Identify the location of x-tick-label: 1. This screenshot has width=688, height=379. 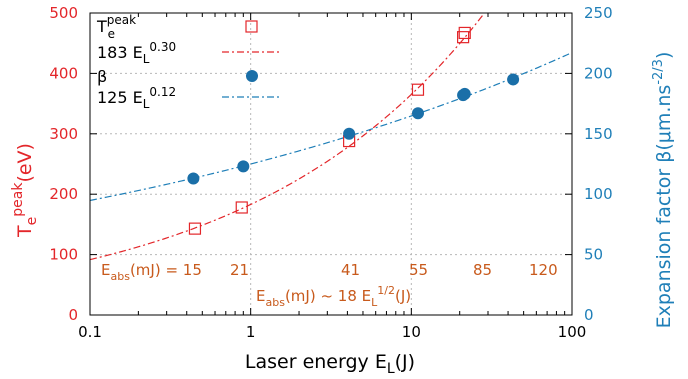
(251, 332).